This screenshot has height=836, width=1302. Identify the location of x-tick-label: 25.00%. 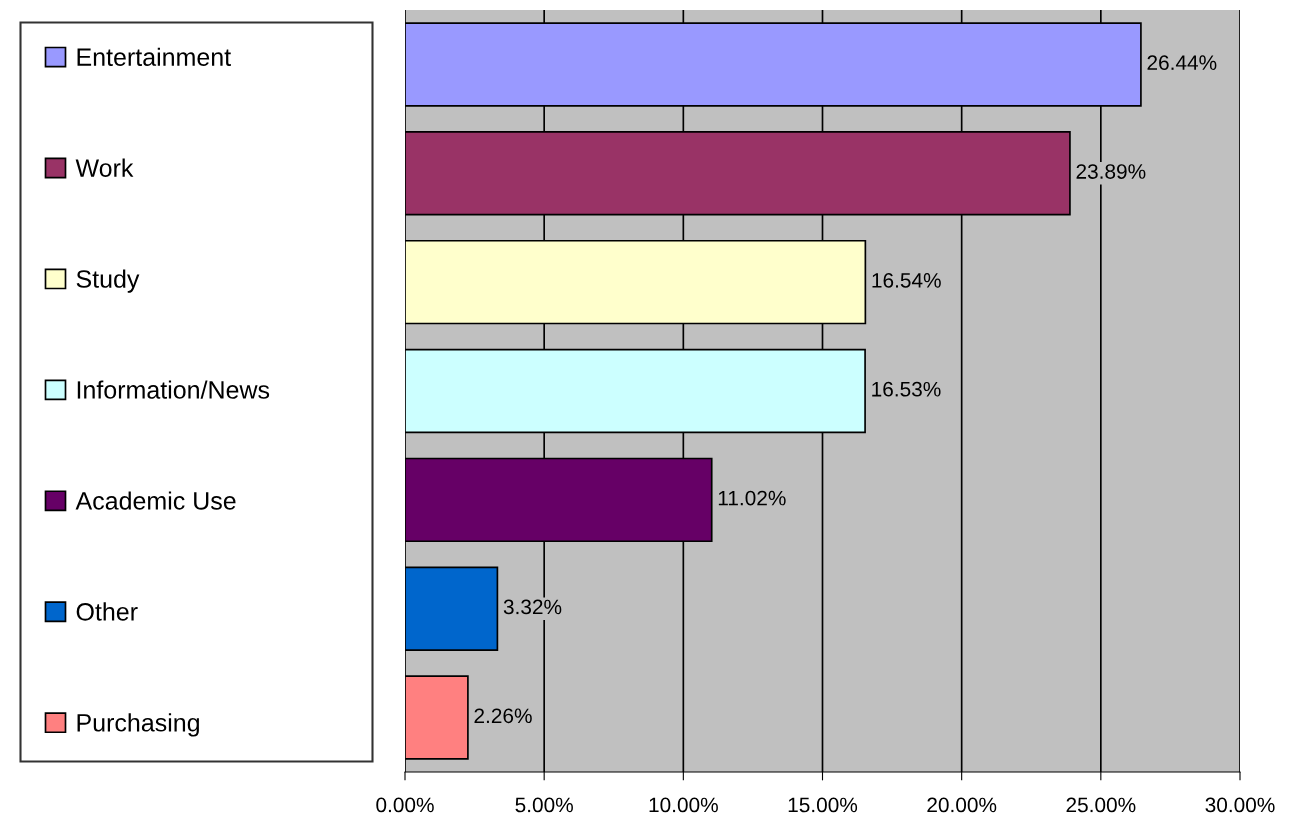
(1101, 805).